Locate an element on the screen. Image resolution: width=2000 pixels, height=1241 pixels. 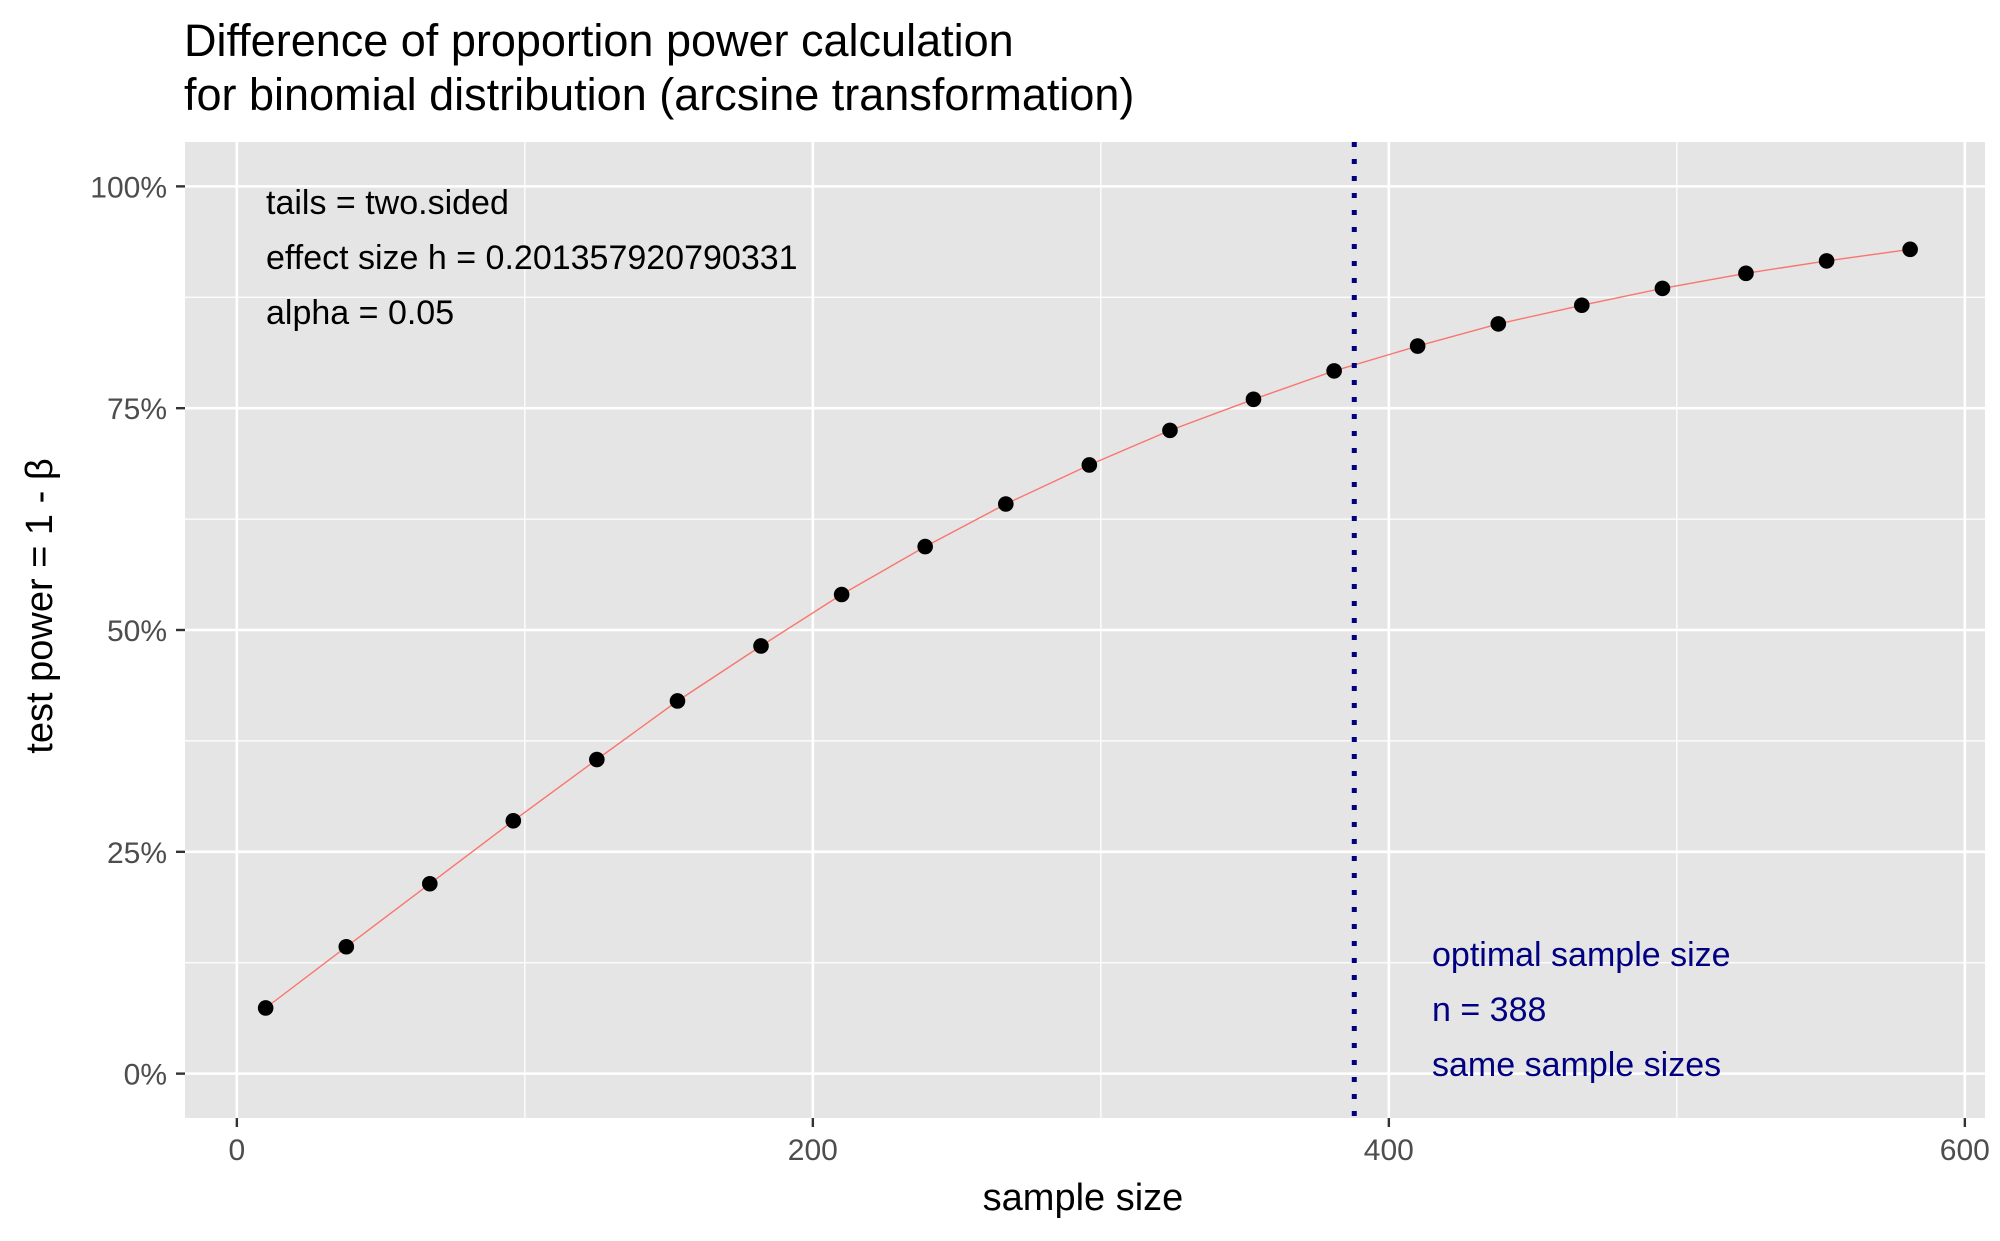
y-tick-label: 0% is located at coordinates (145, 1075).